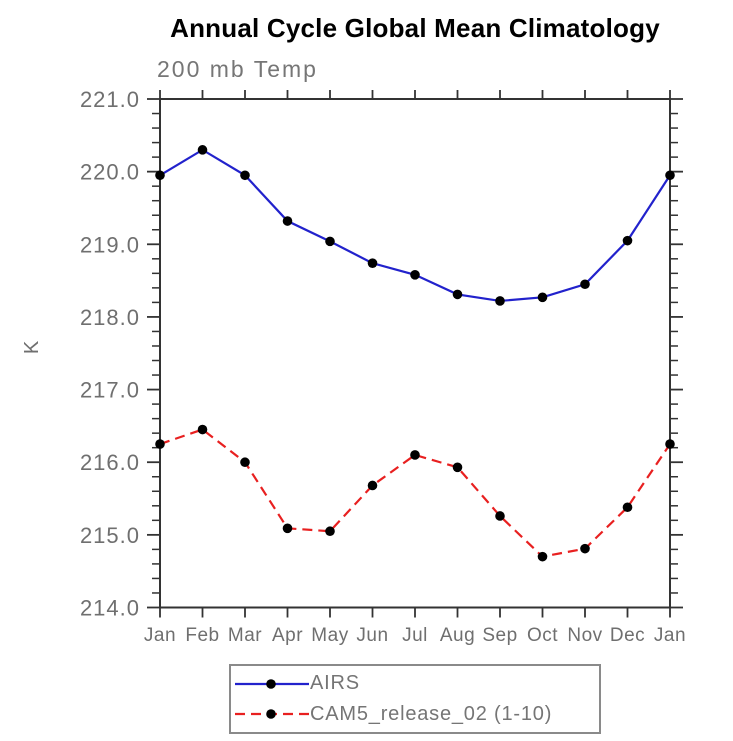  Describe the element at coordinates (237, 69) in the screenshot. I see `chart-subtitle: 200 mb Temp` at that location.